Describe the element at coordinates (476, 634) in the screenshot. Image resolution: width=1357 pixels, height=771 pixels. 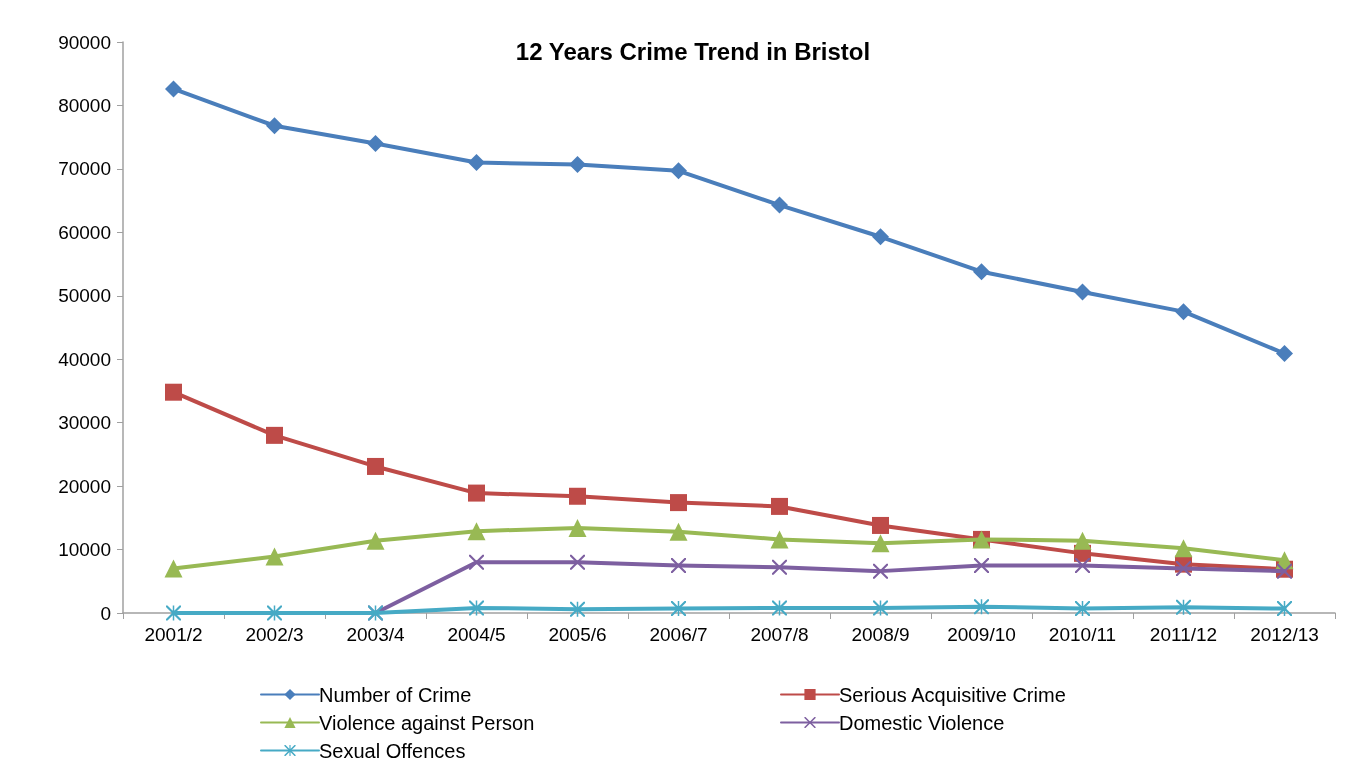
I see `x-tick-label: 2004/5` at that location.